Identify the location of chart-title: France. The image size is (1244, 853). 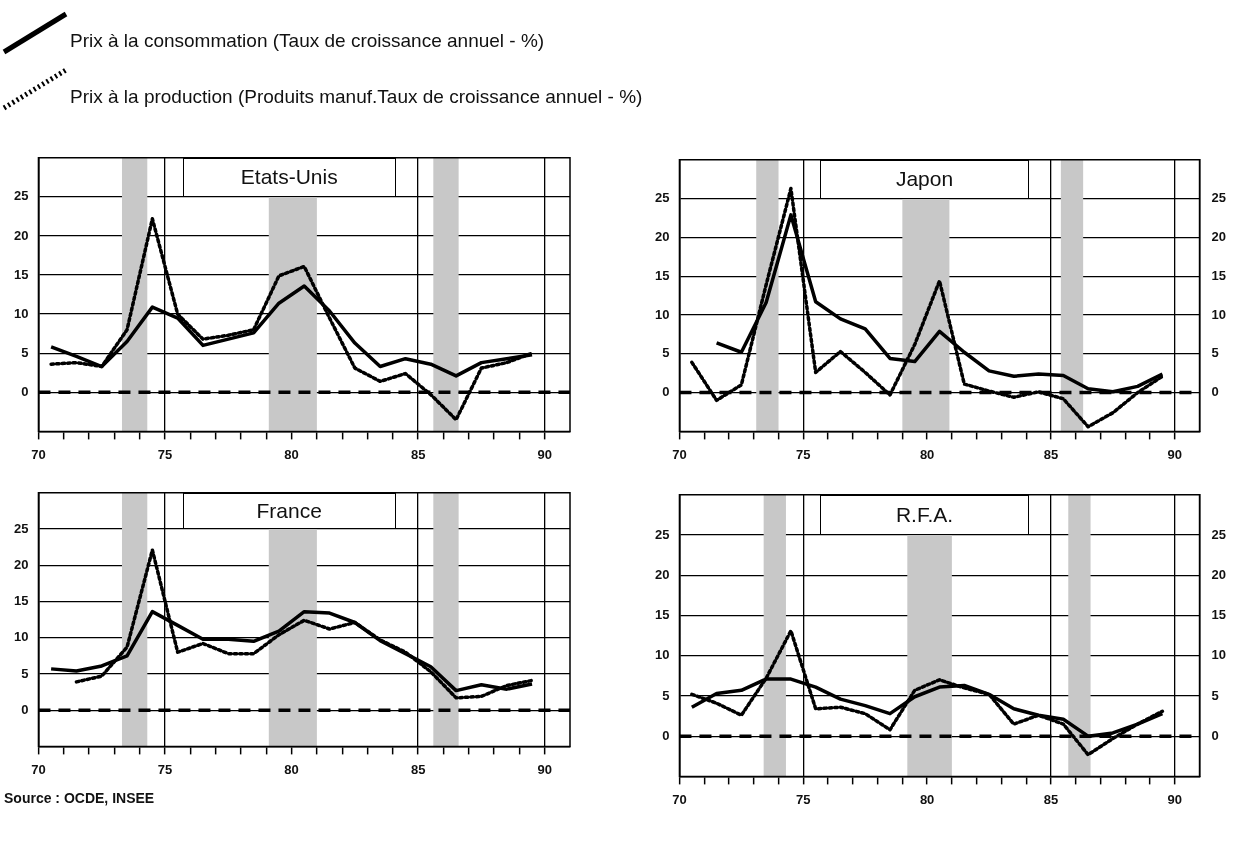
(289, 510).